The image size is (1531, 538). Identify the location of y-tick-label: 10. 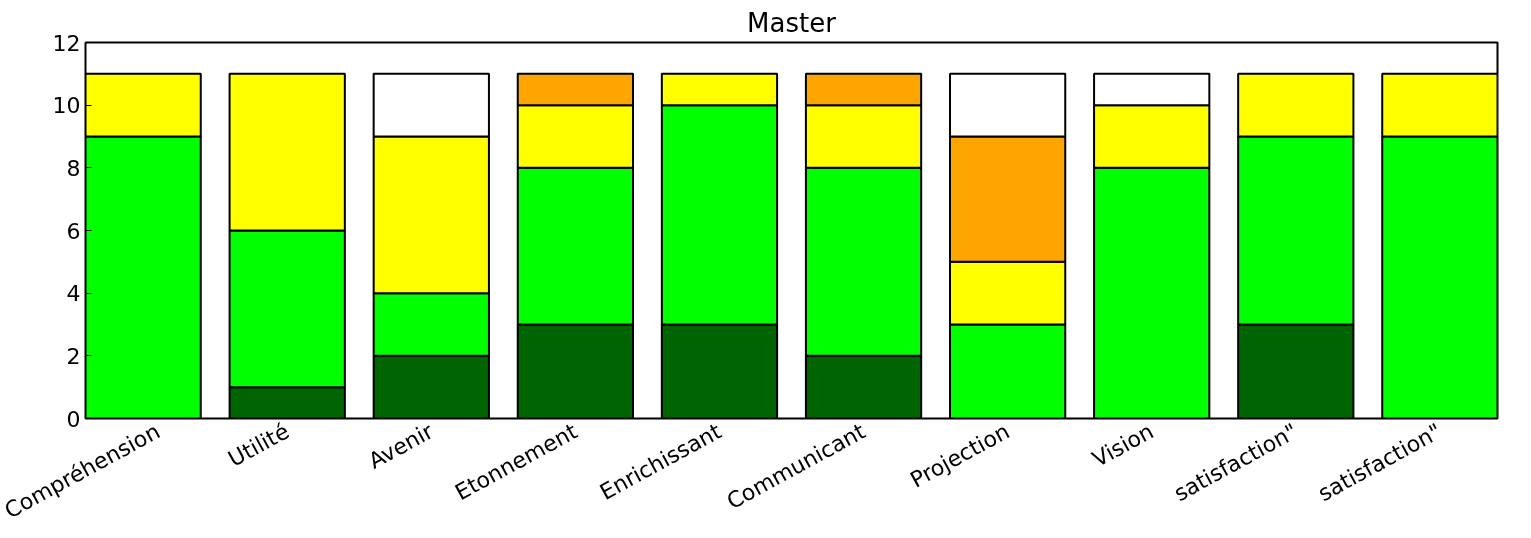
(66, 106).